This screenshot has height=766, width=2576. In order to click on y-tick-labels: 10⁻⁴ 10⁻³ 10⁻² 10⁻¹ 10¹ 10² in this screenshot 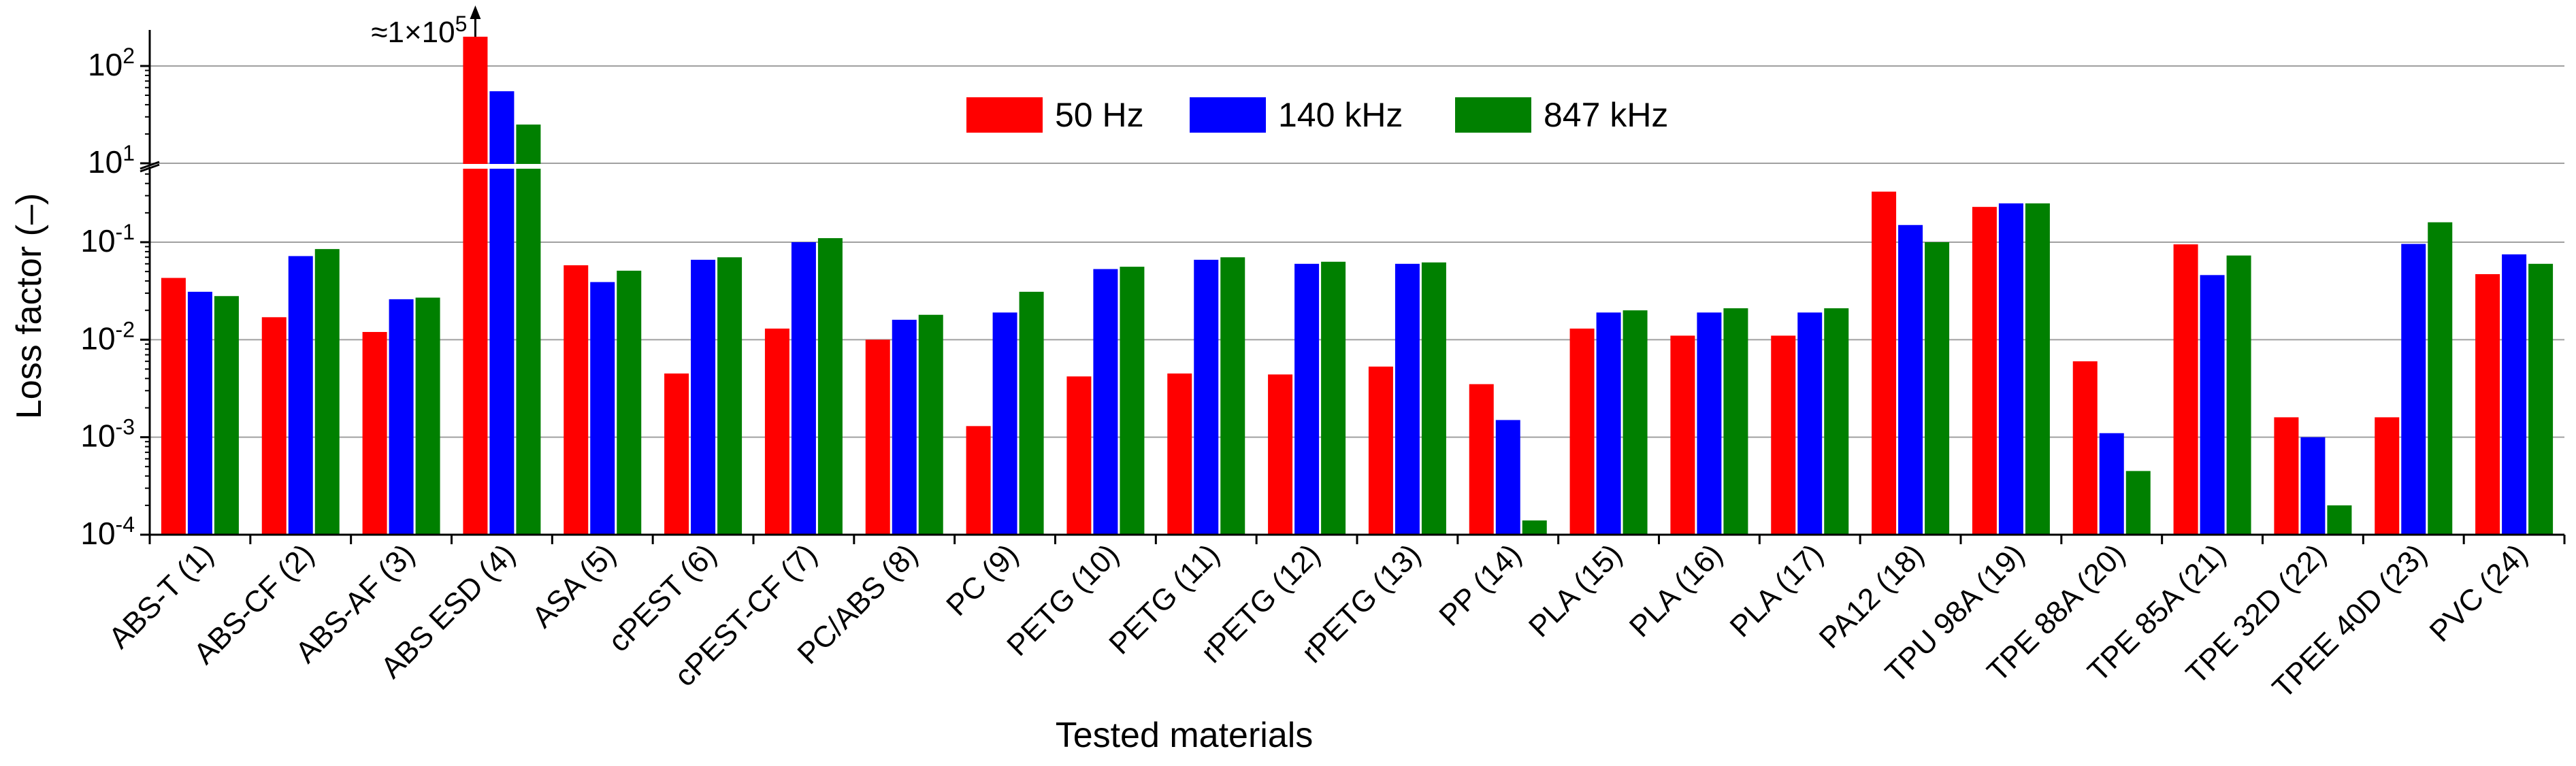, I will do `click(107, 297)`.